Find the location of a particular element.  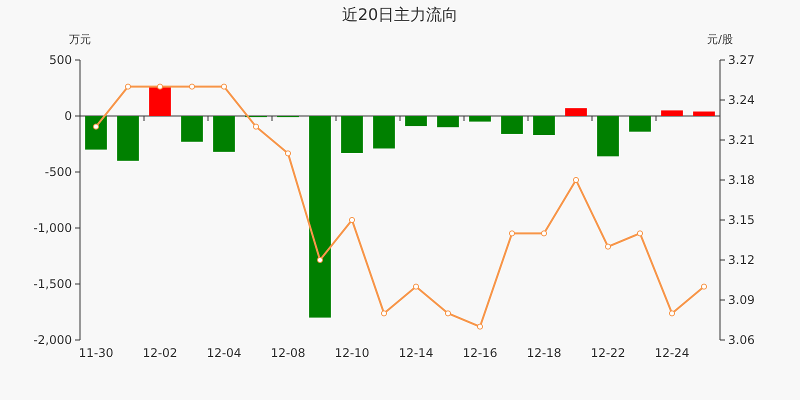

x-tick-label: 12-16 is located at coordinates (480, 353).